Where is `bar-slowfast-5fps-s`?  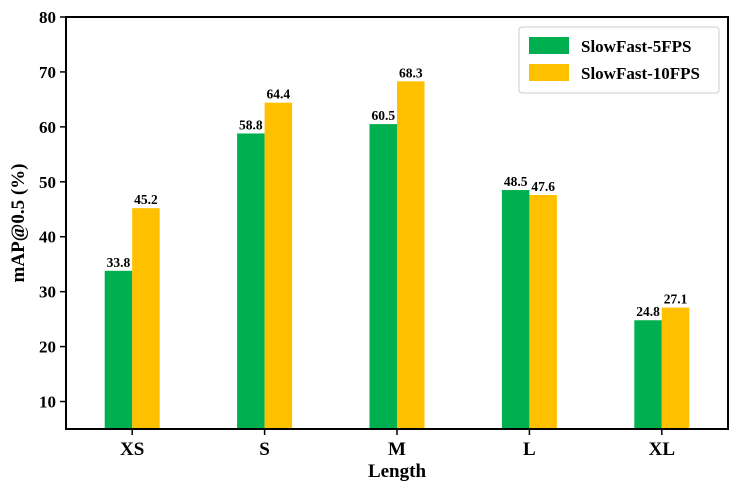
bar-slowfast-5fps-s is located at coordinates (251, 281).